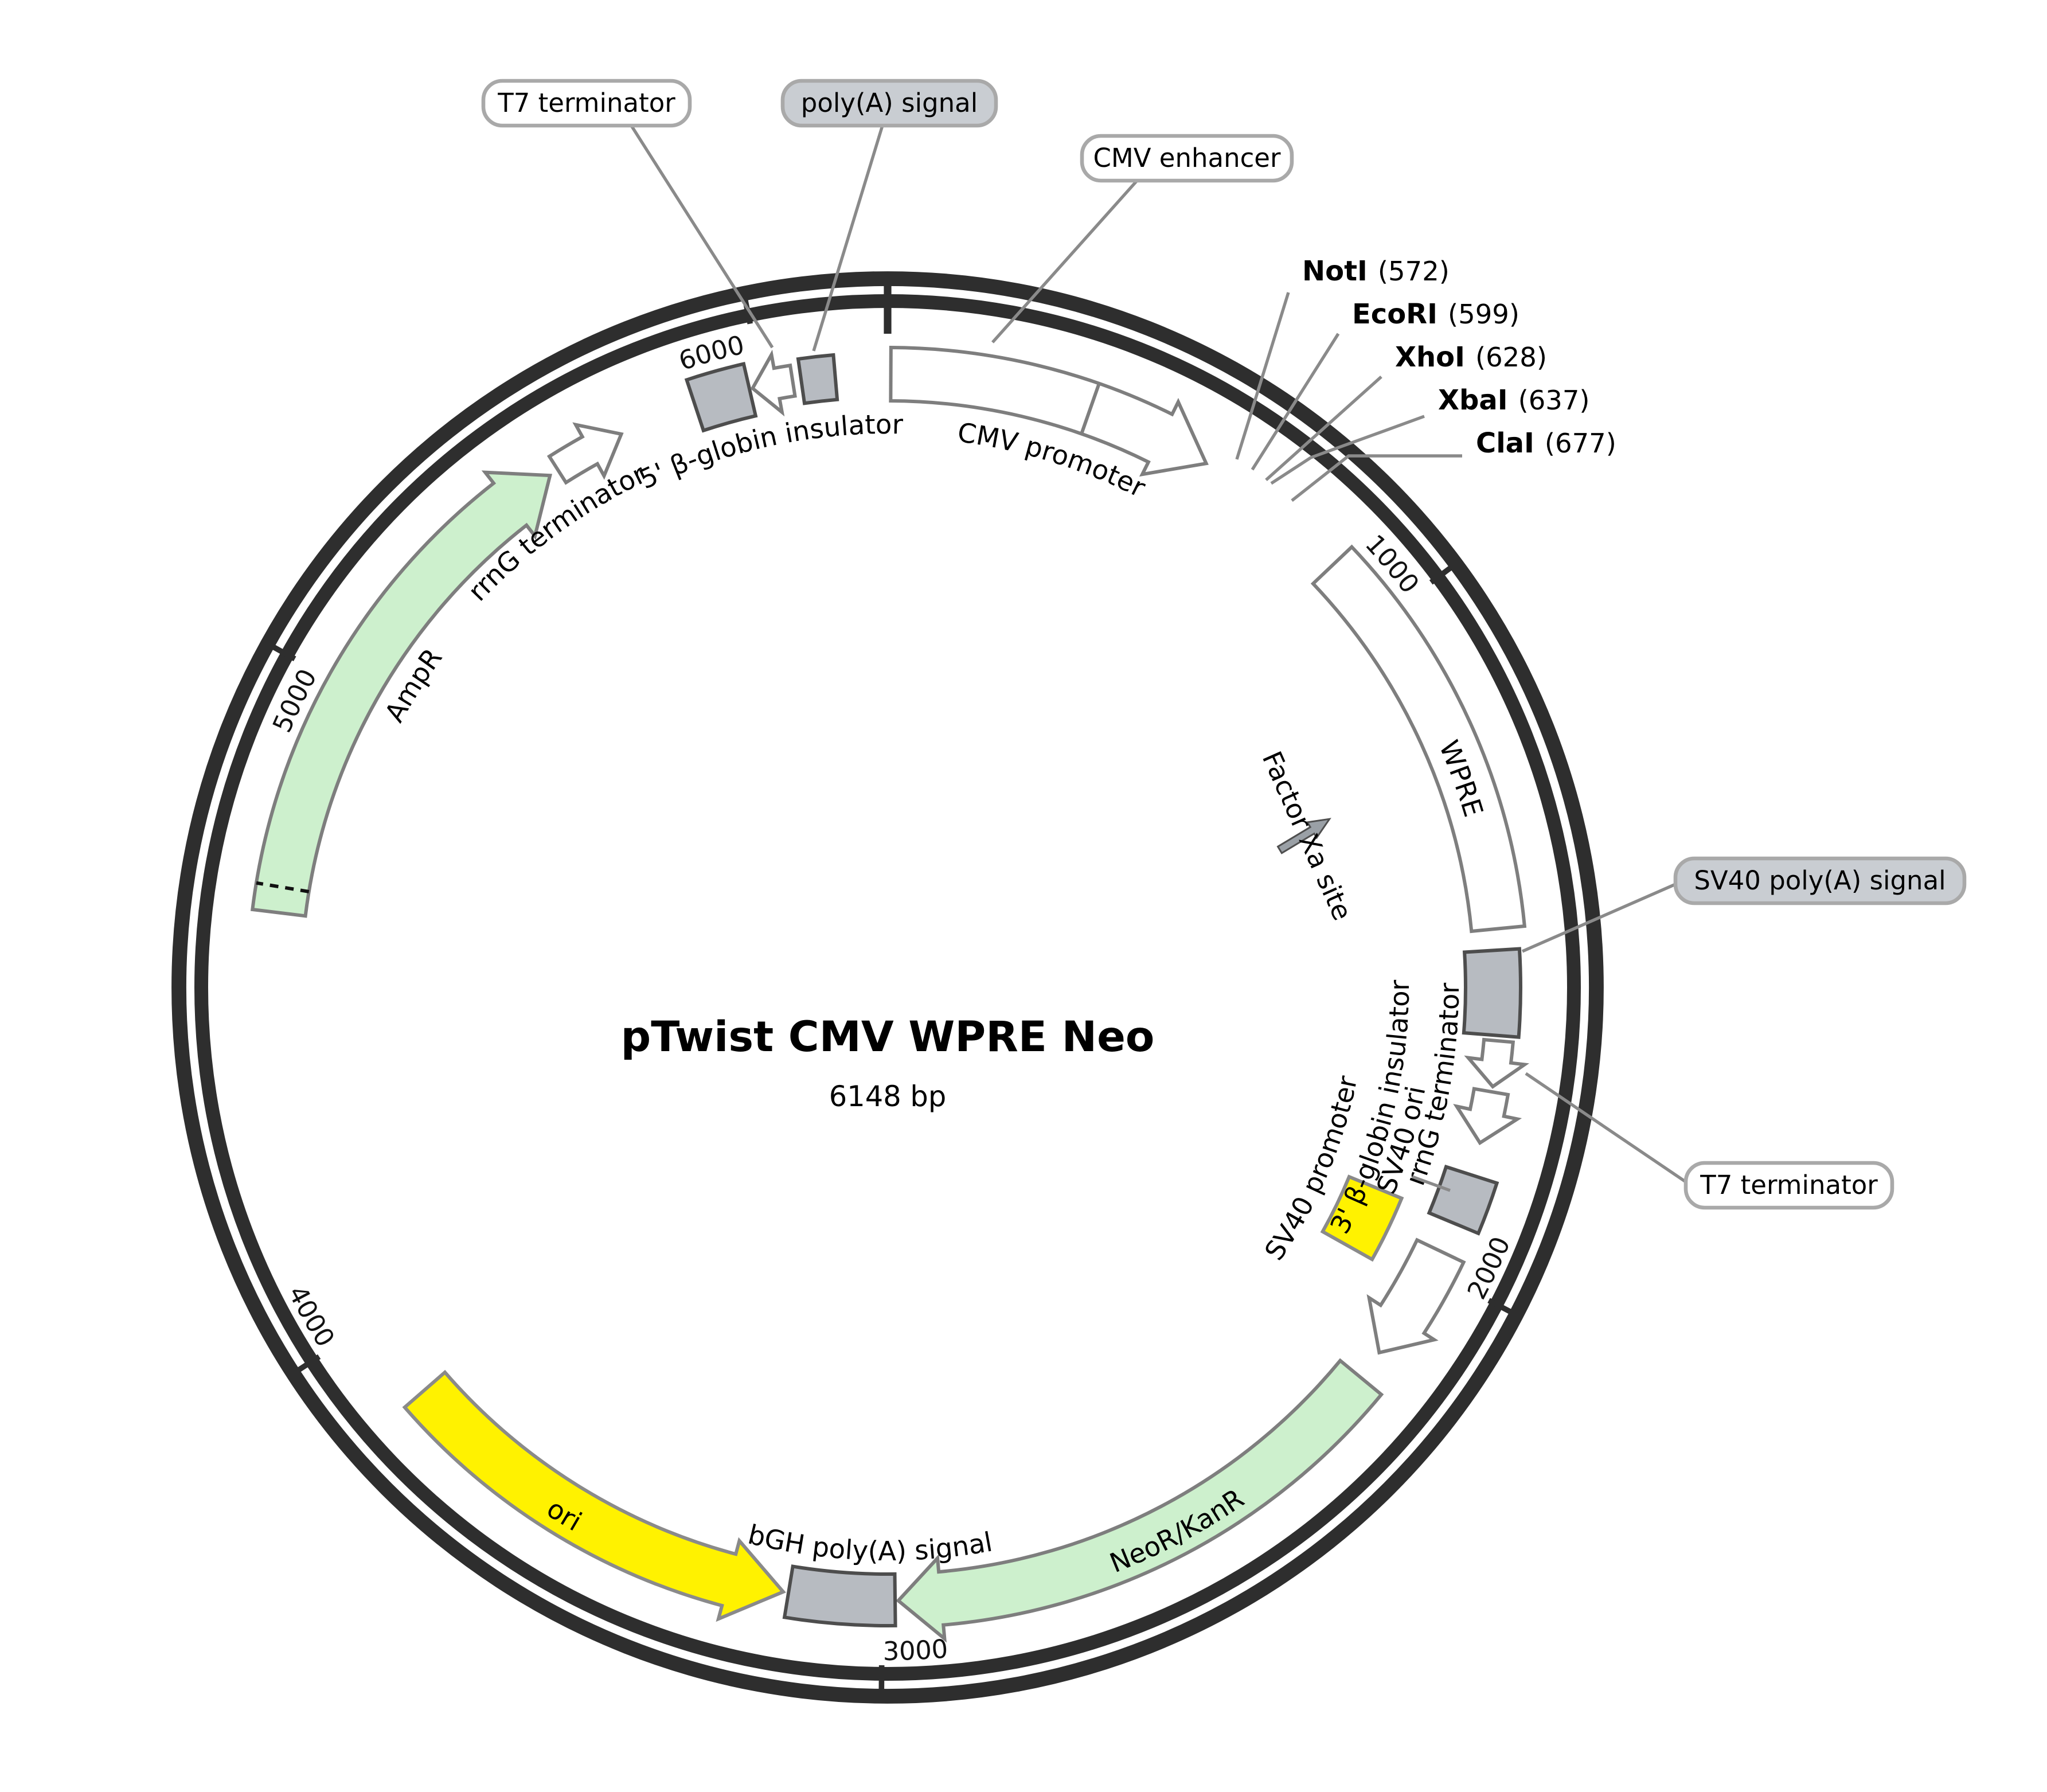  I want to click on bgh-poly-a-signal-box, so click(839, 1595).